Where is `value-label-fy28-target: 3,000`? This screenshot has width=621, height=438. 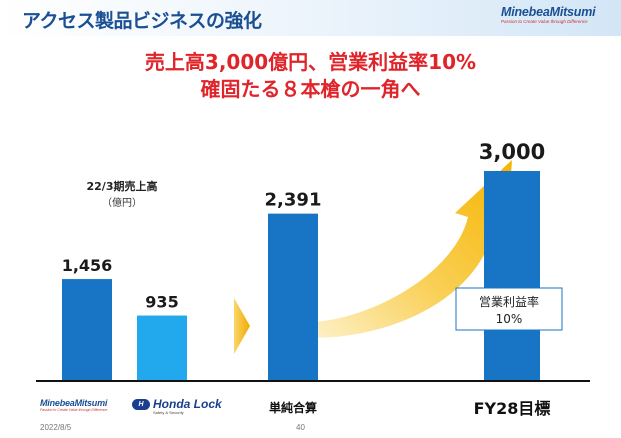 value-label-fy28-target: 3,000 is located at coordinates (512, 152).